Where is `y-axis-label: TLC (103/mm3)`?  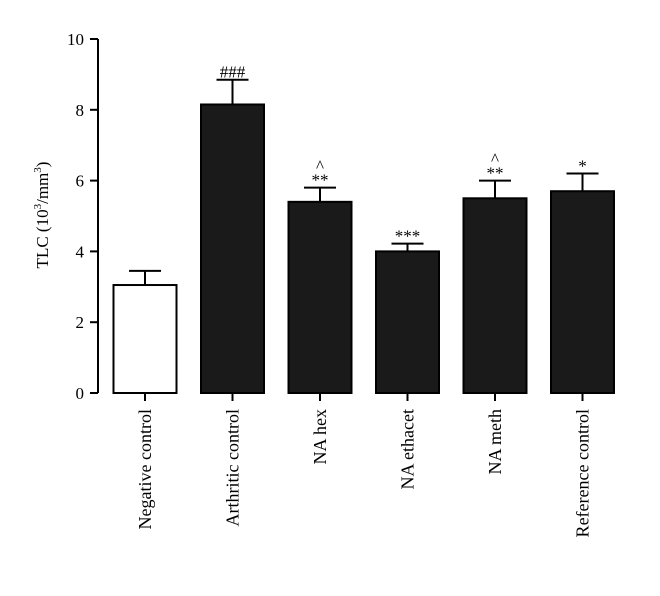 y-axis-label: TLC (103/mm3) is located at coordinates (42, 215).